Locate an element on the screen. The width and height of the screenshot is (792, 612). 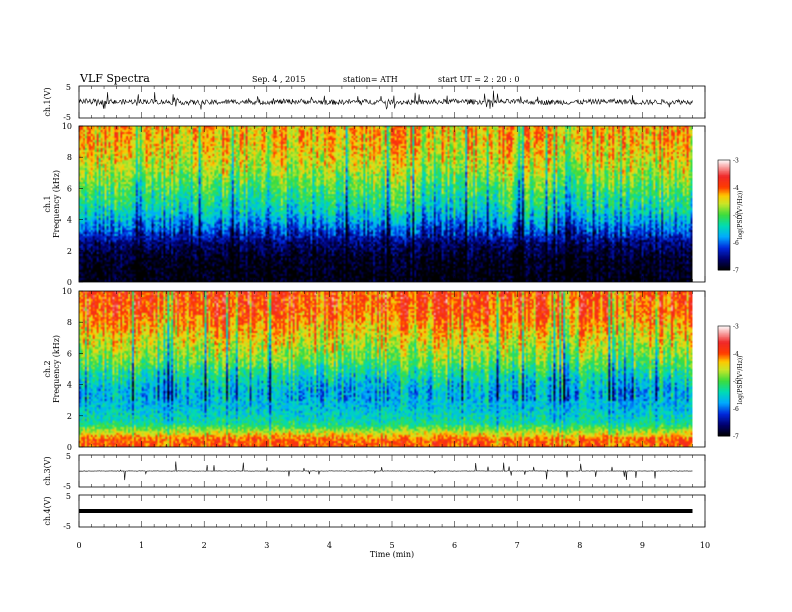
colorbar-tick-label: -5 is located at coordinates (736, 216).